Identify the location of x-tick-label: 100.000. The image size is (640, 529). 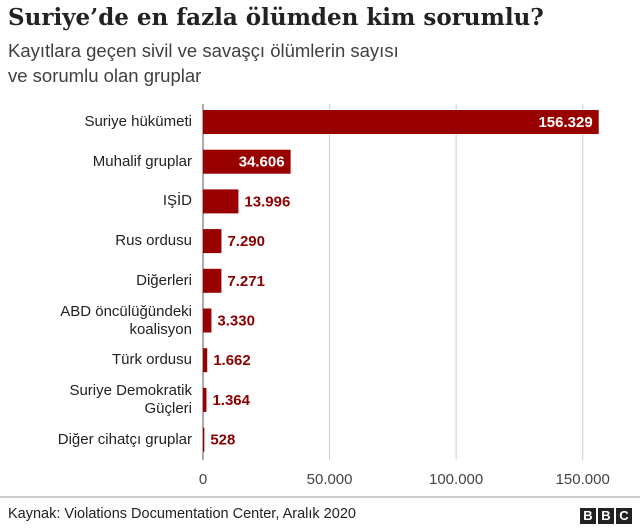
(456, 479).